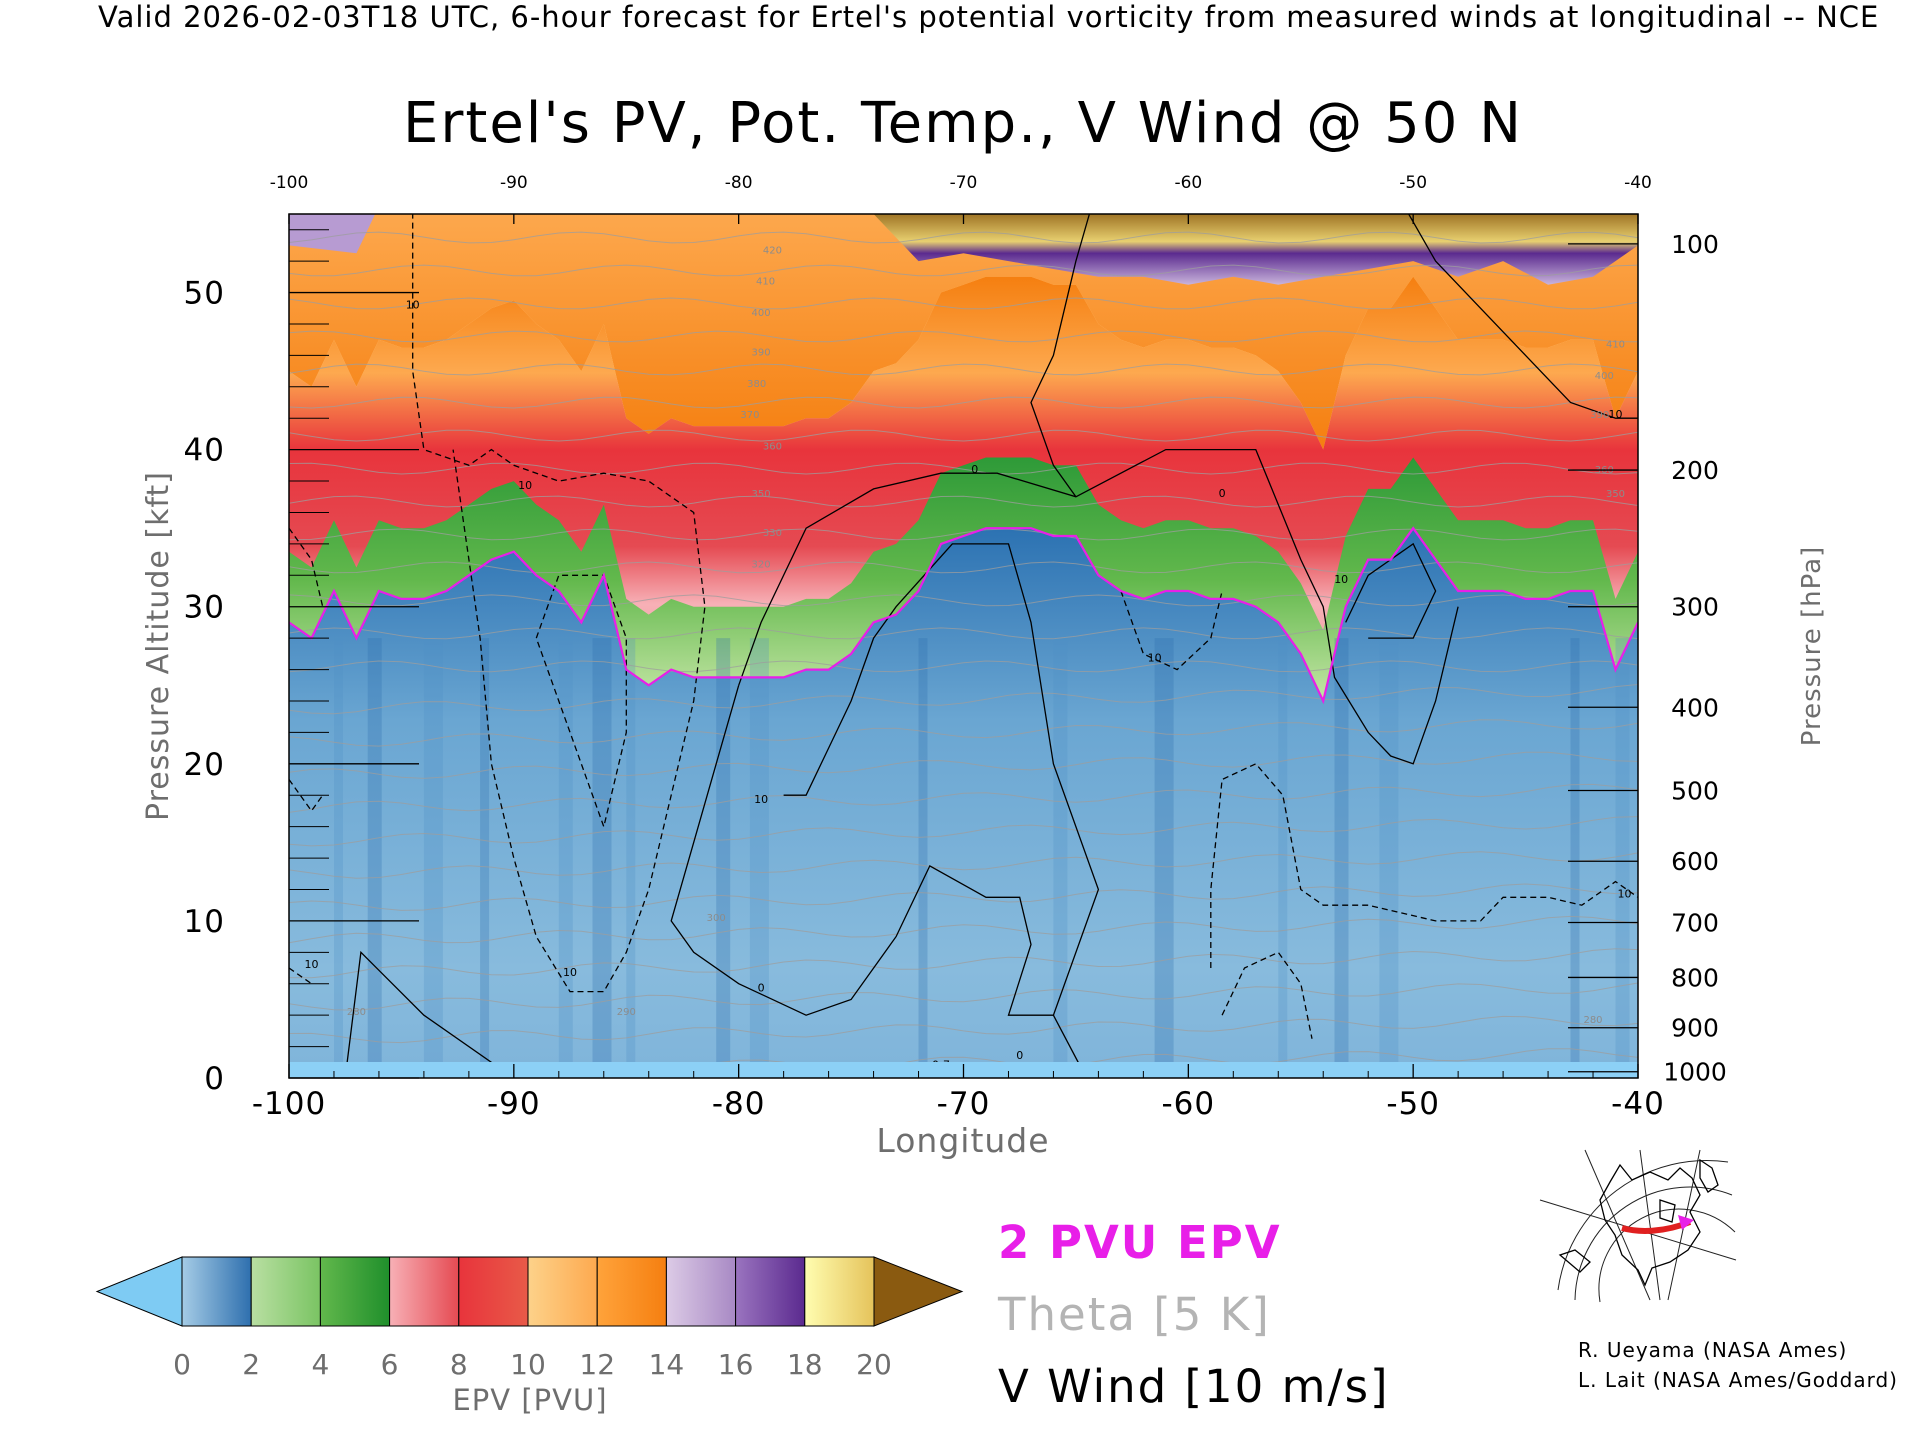 This screenshot has height=1440, width=1920. Describe the element at coordinates (182, 1364) in the screenshot. I see `colorbar-tick-label: 0` at that location.